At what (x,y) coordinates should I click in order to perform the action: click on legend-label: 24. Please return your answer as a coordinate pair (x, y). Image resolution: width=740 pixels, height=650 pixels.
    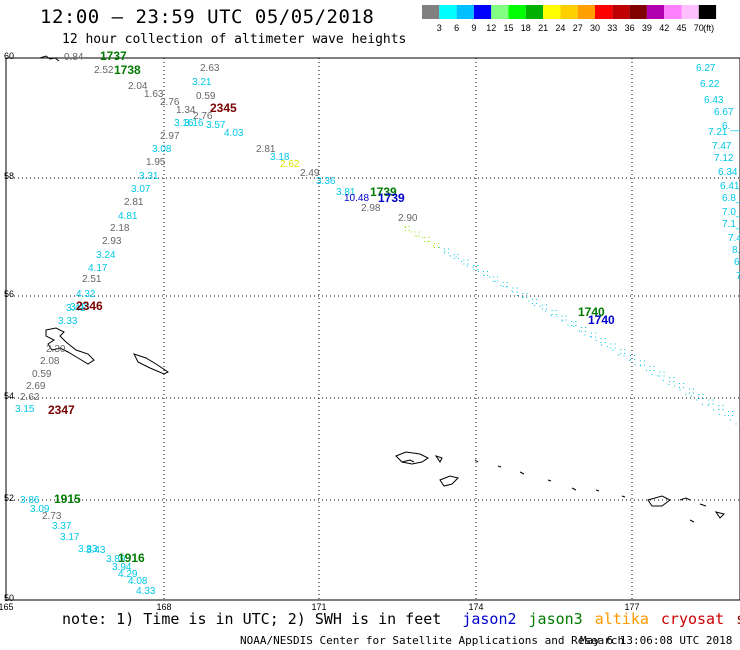
    Looking at the image, I should click on (560, 28).